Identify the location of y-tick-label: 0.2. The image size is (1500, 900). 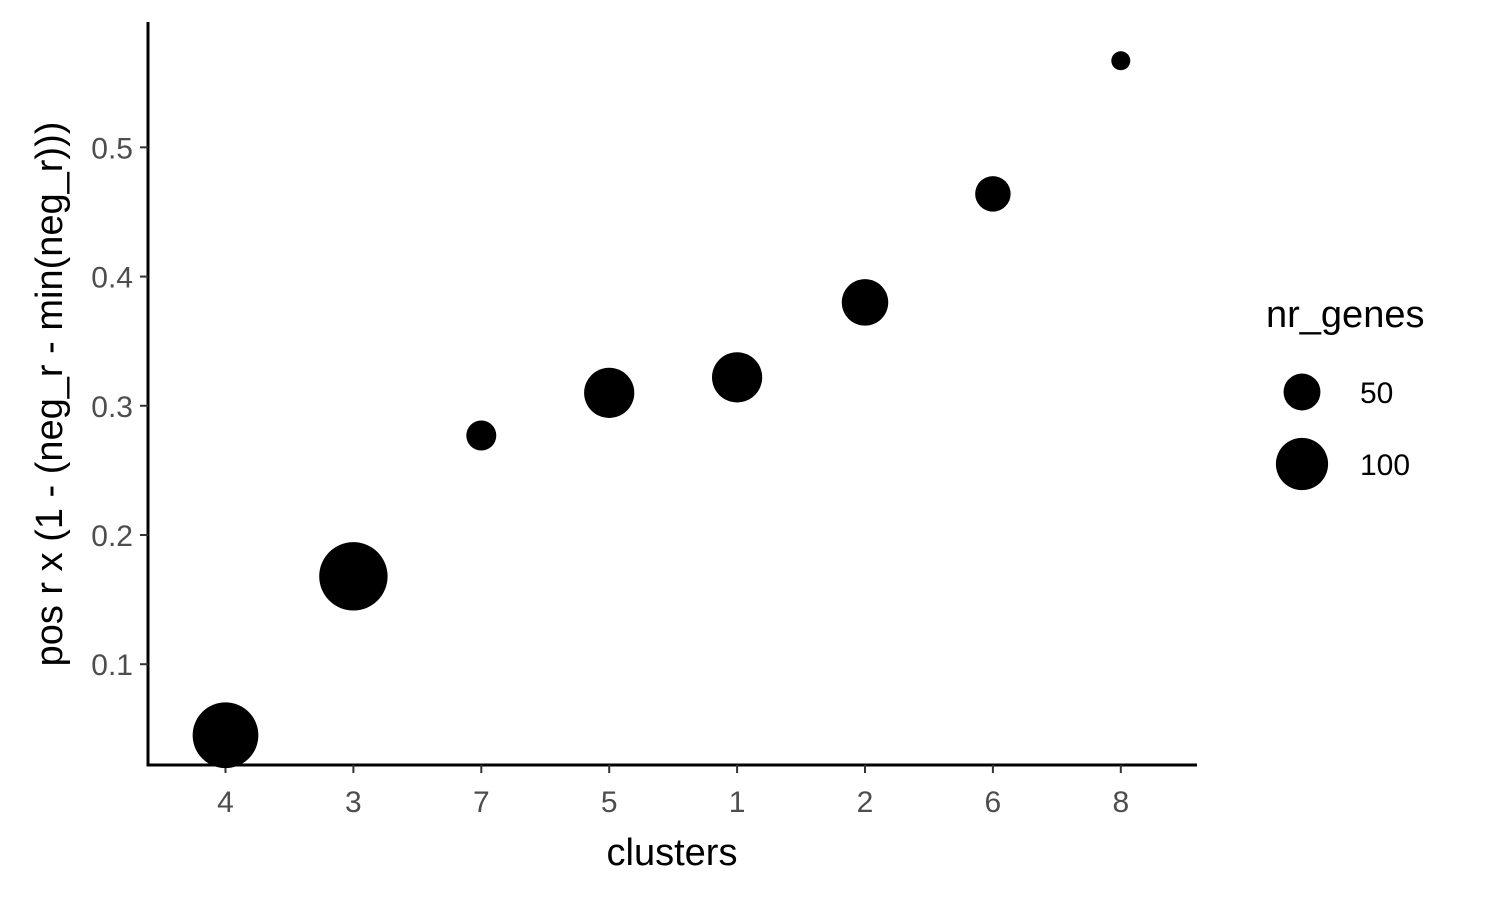
(112, 536).